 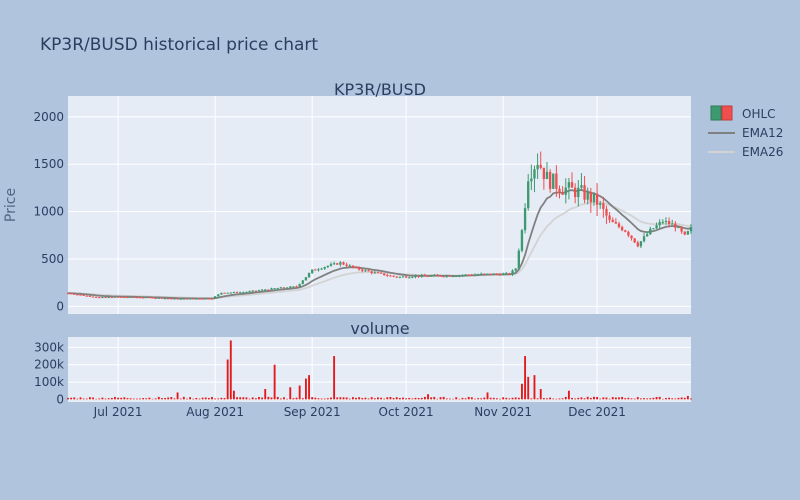 What do you see at coordinates (49, 347) in the screenshot?
I see `volume-y-tick-label: 300k` at bounding box center [49, 347].